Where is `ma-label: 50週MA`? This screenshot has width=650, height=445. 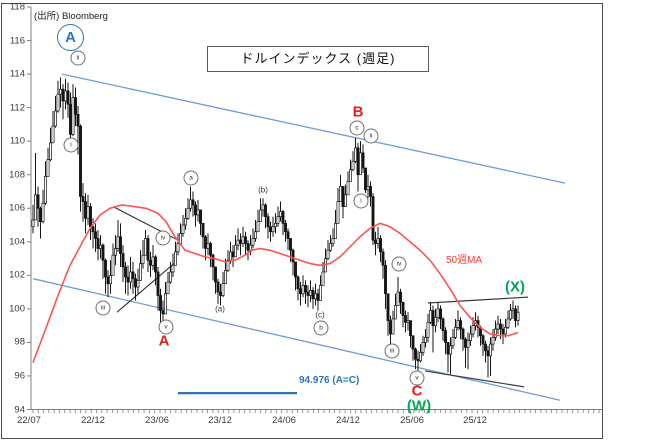
ma-label: 50週MA is located at coordinates (464, 260).